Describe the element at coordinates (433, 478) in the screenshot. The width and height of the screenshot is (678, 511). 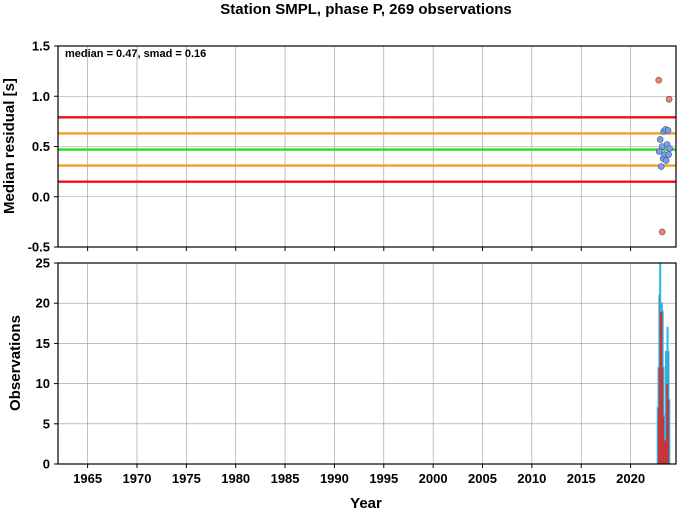
I see `x-tick-label: 2000` at that location.